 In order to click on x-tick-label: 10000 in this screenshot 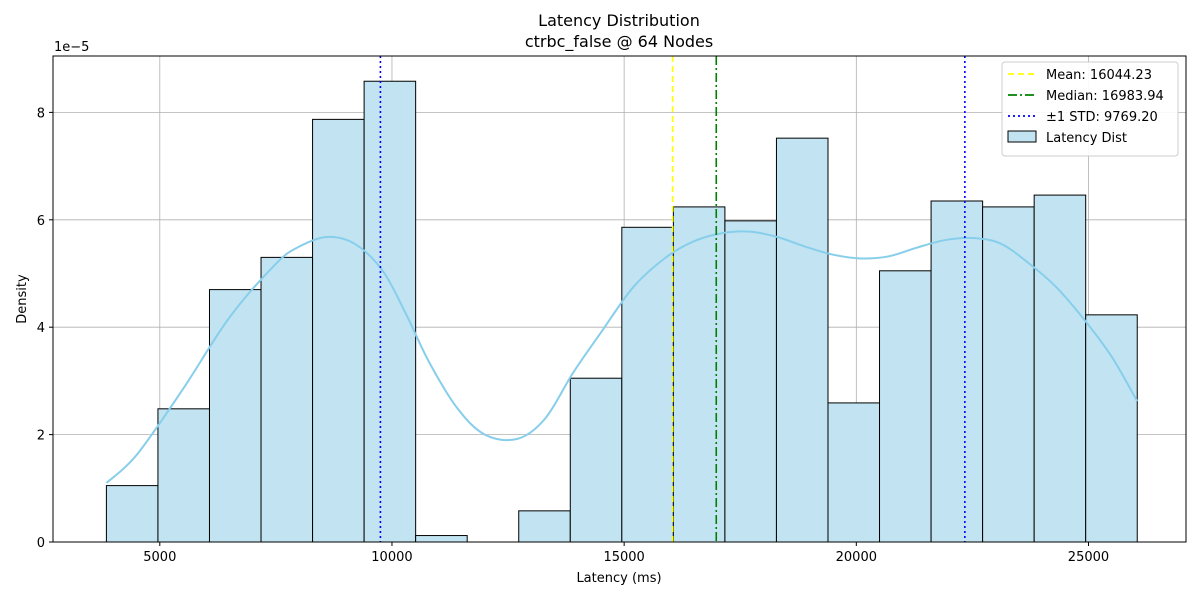, I will do `click(391, 557)`.